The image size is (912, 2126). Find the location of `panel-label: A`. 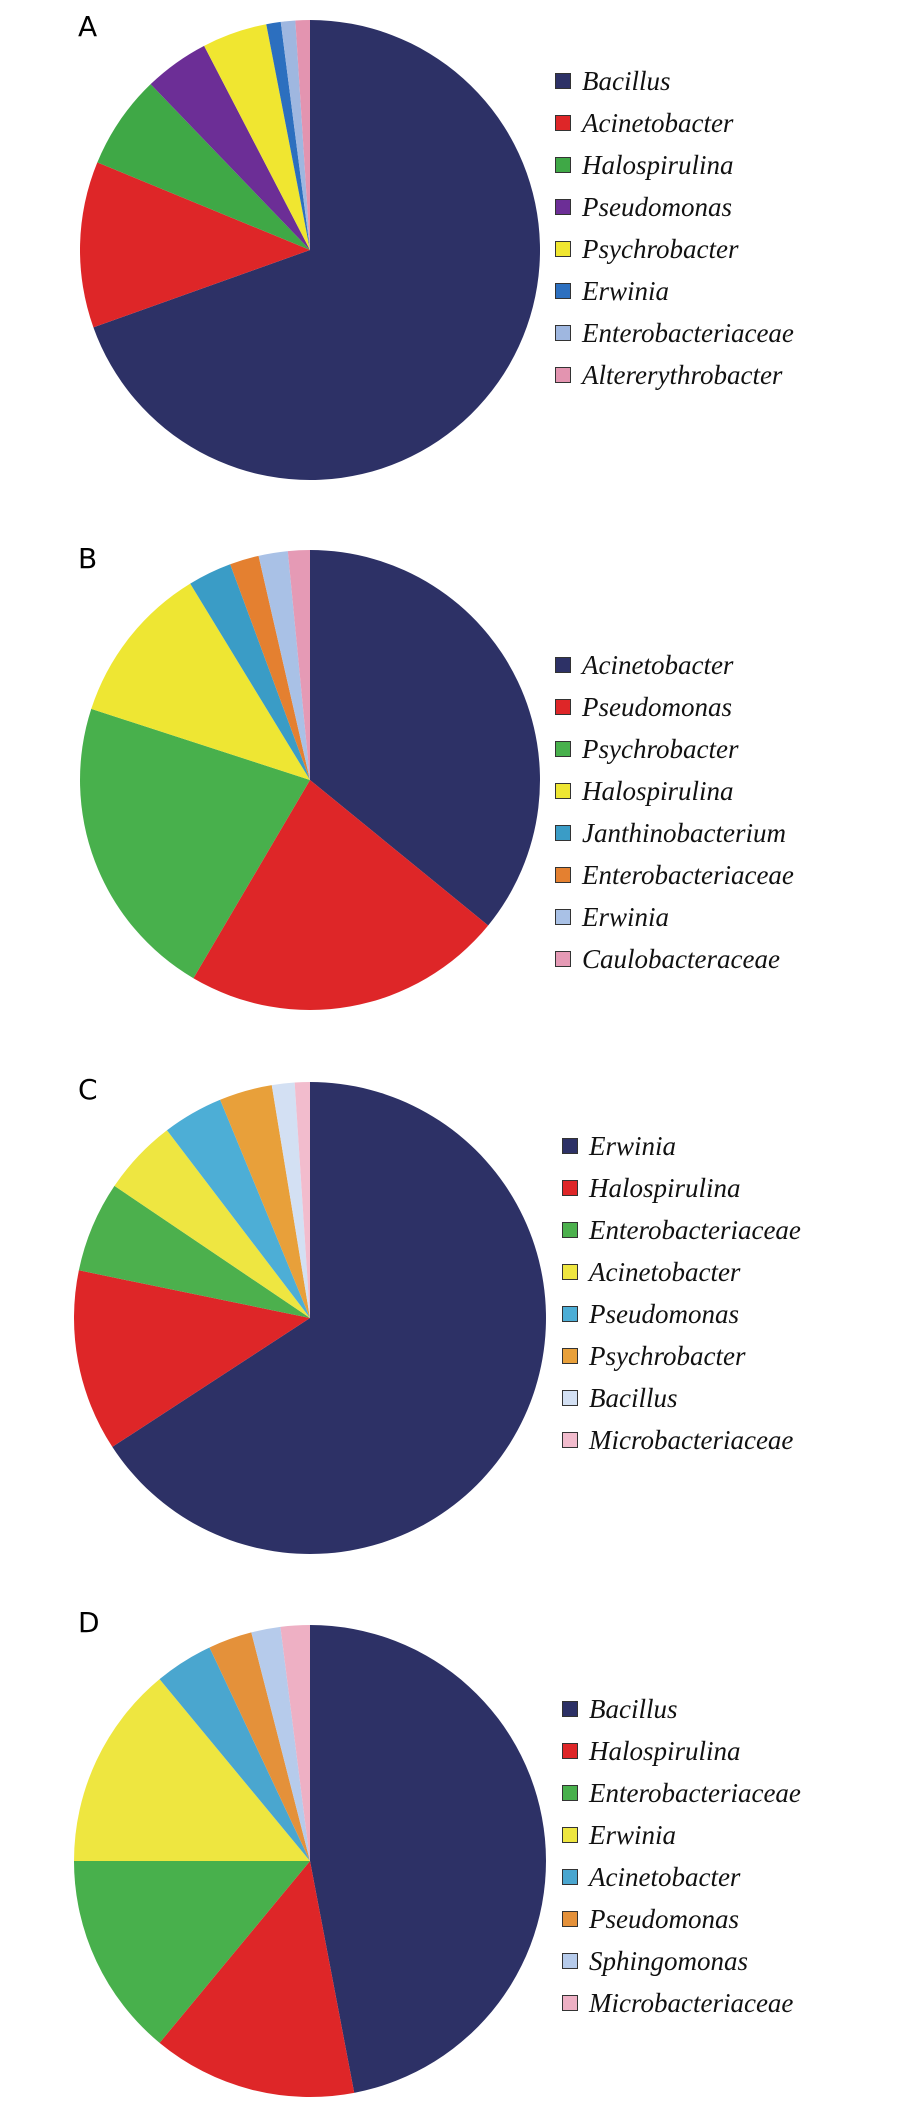

panel-label: A is located at coordinates (88, 26).